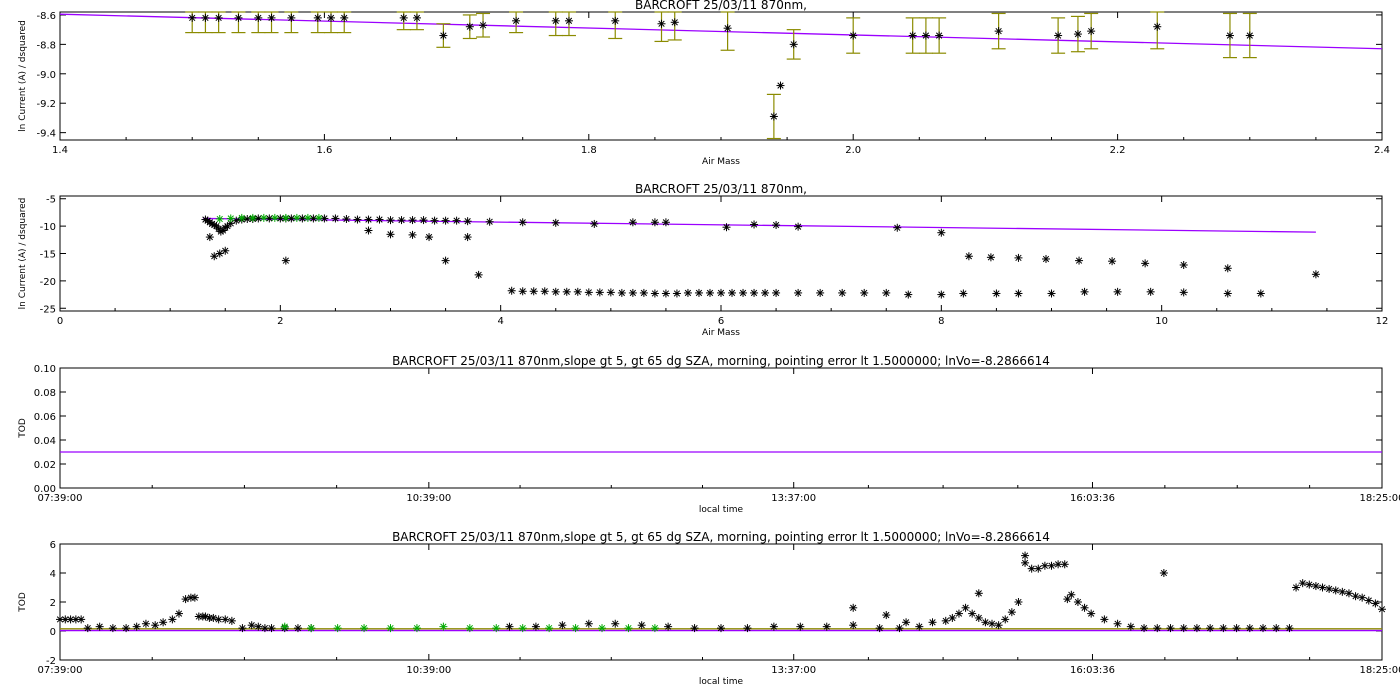 This screenshot has width=1400, height=700. Describe the element at coordinates (1380, 670) in the screenshot. I see `x-tick-label: 18:25:00` at that location.